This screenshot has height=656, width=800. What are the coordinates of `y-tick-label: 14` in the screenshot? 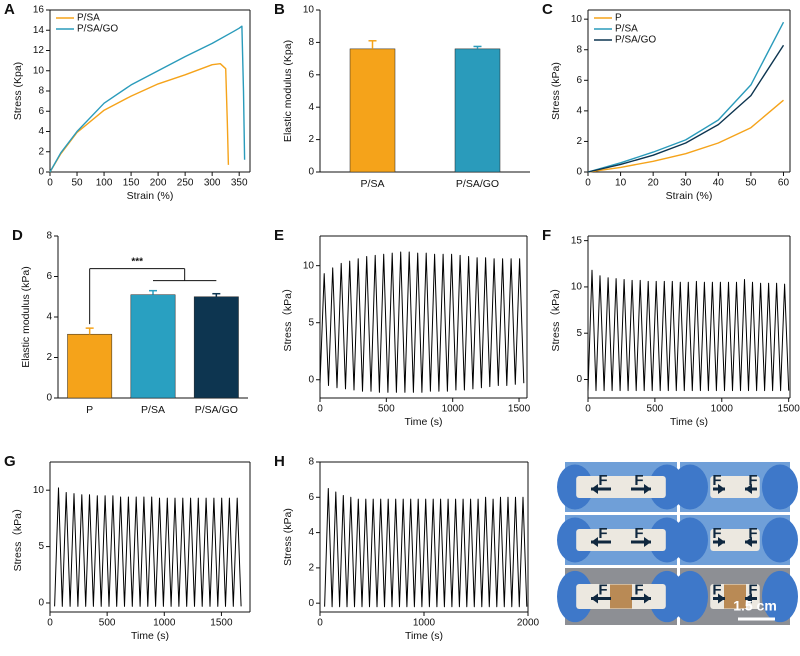 It's located at (39, 30).